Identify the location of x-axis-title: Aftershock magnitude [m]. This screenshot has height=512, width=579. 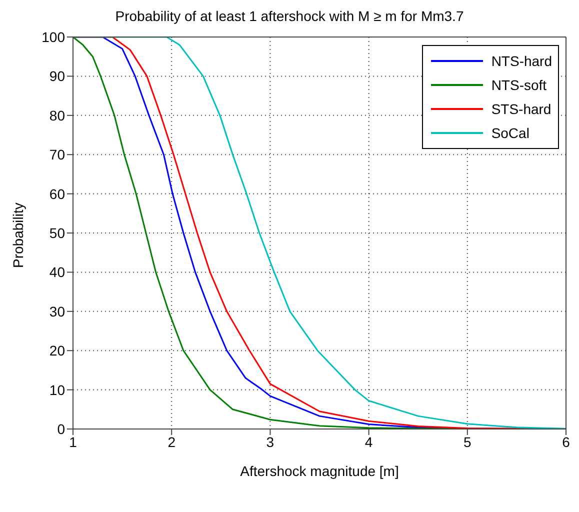
(319, 471).